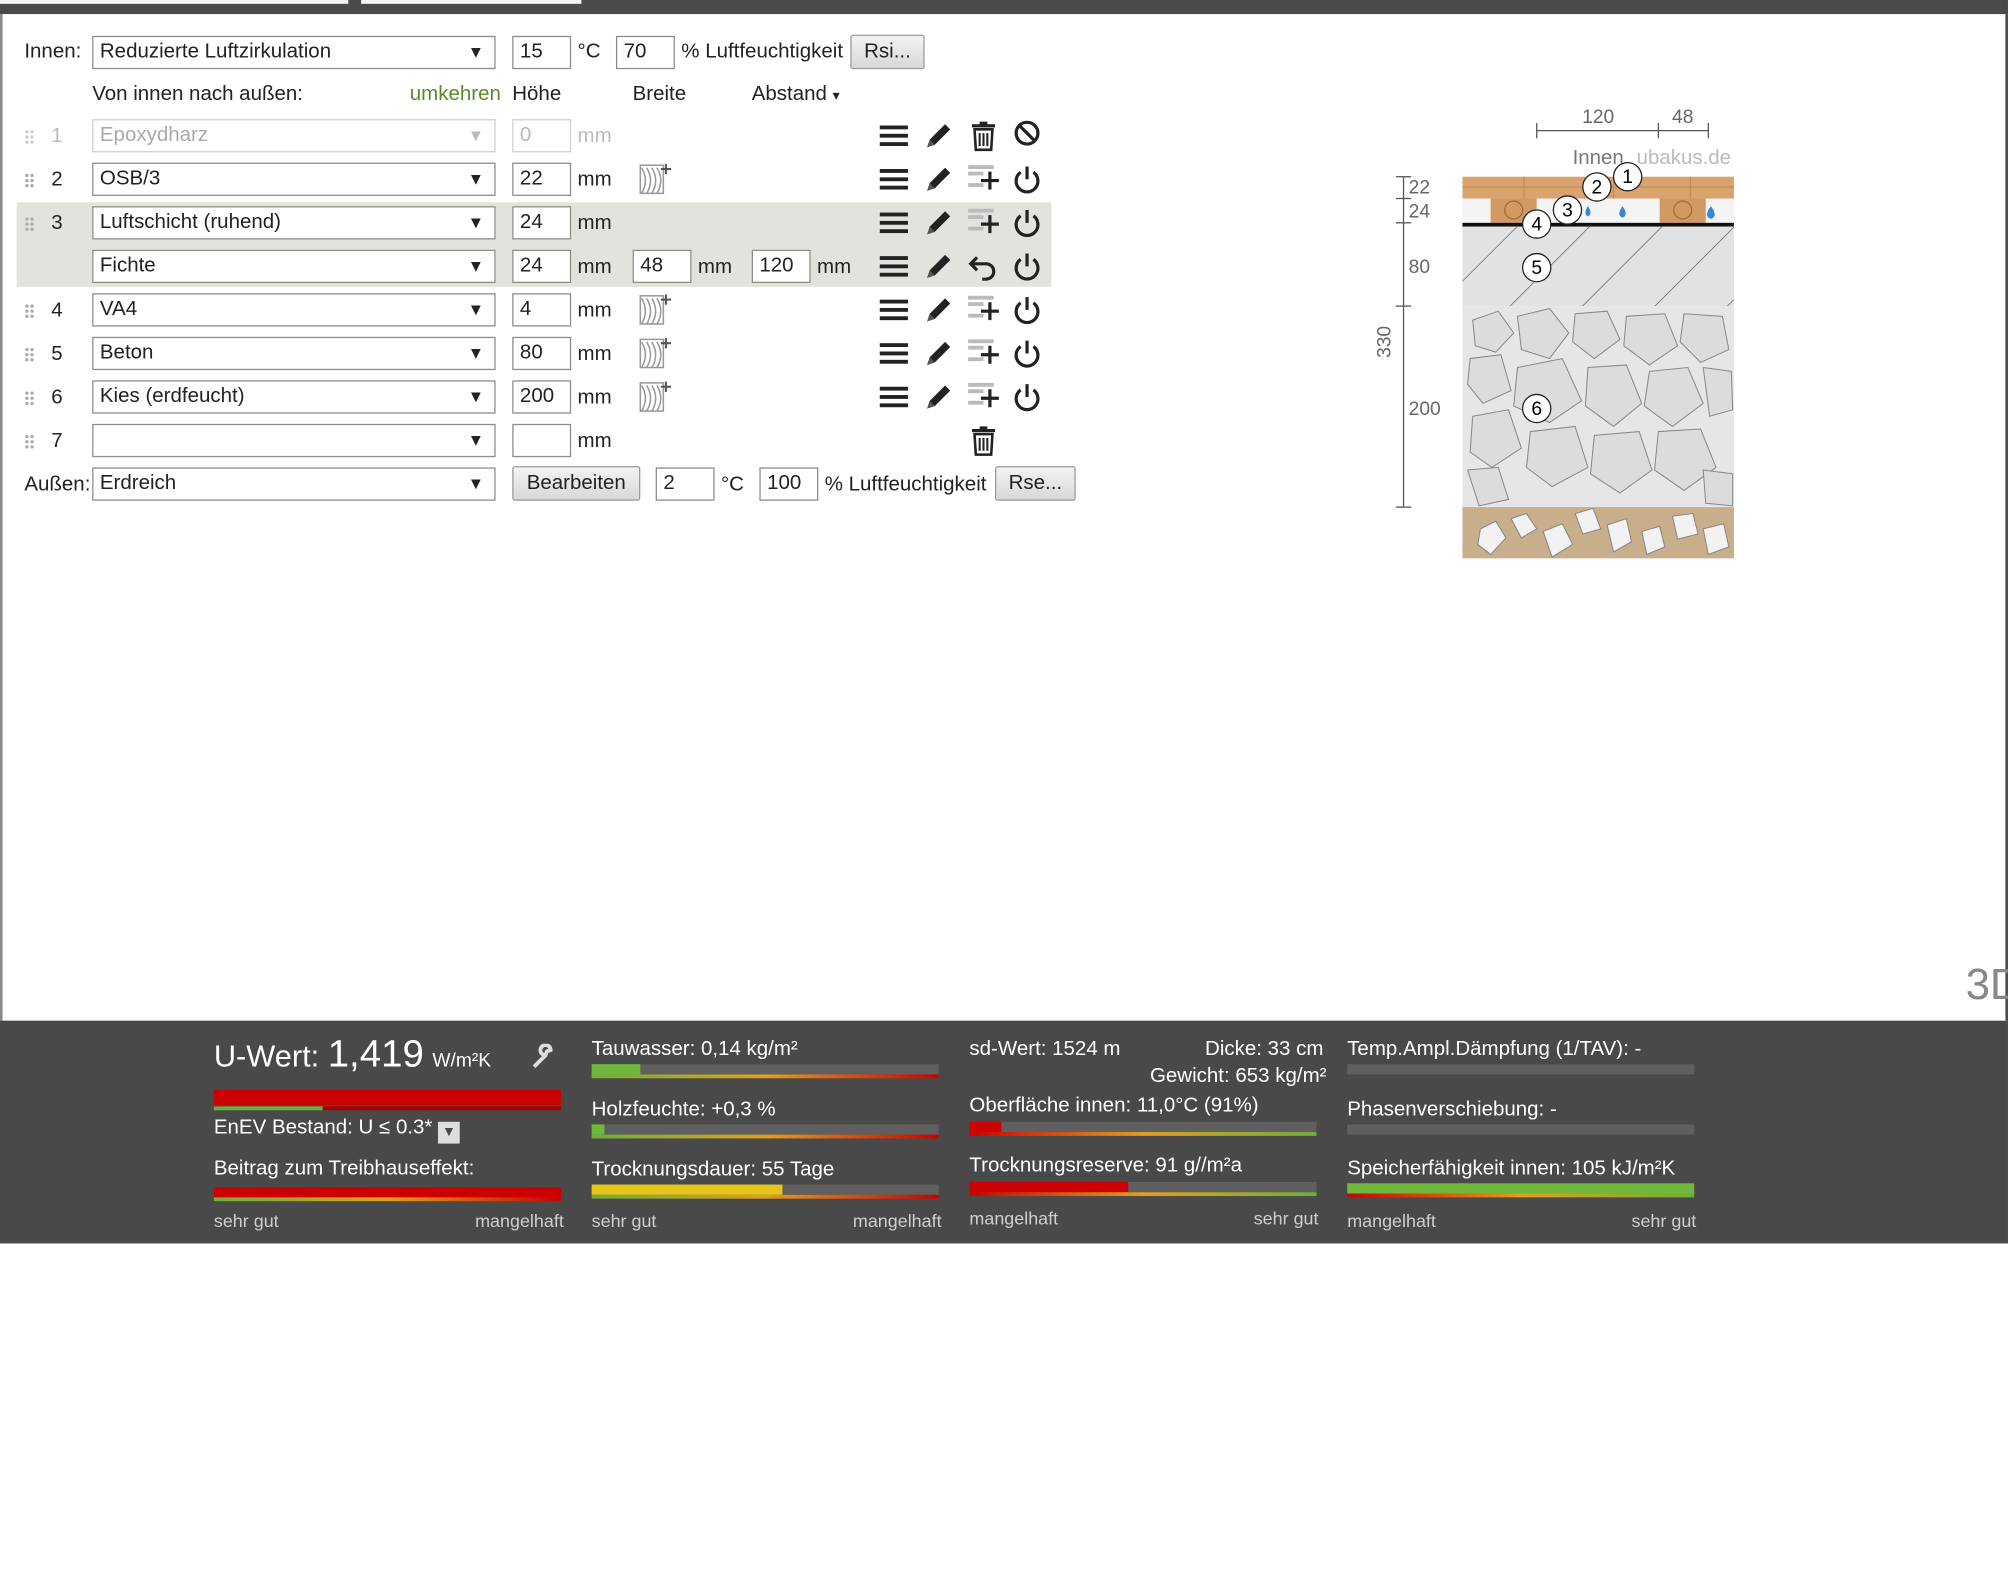 This screenshot has width=2008, height=1593. What do you see at coordinates (294, 440) in the screenshot?
I see `layer-material-select: ▼` at bounding box center [294, 440].